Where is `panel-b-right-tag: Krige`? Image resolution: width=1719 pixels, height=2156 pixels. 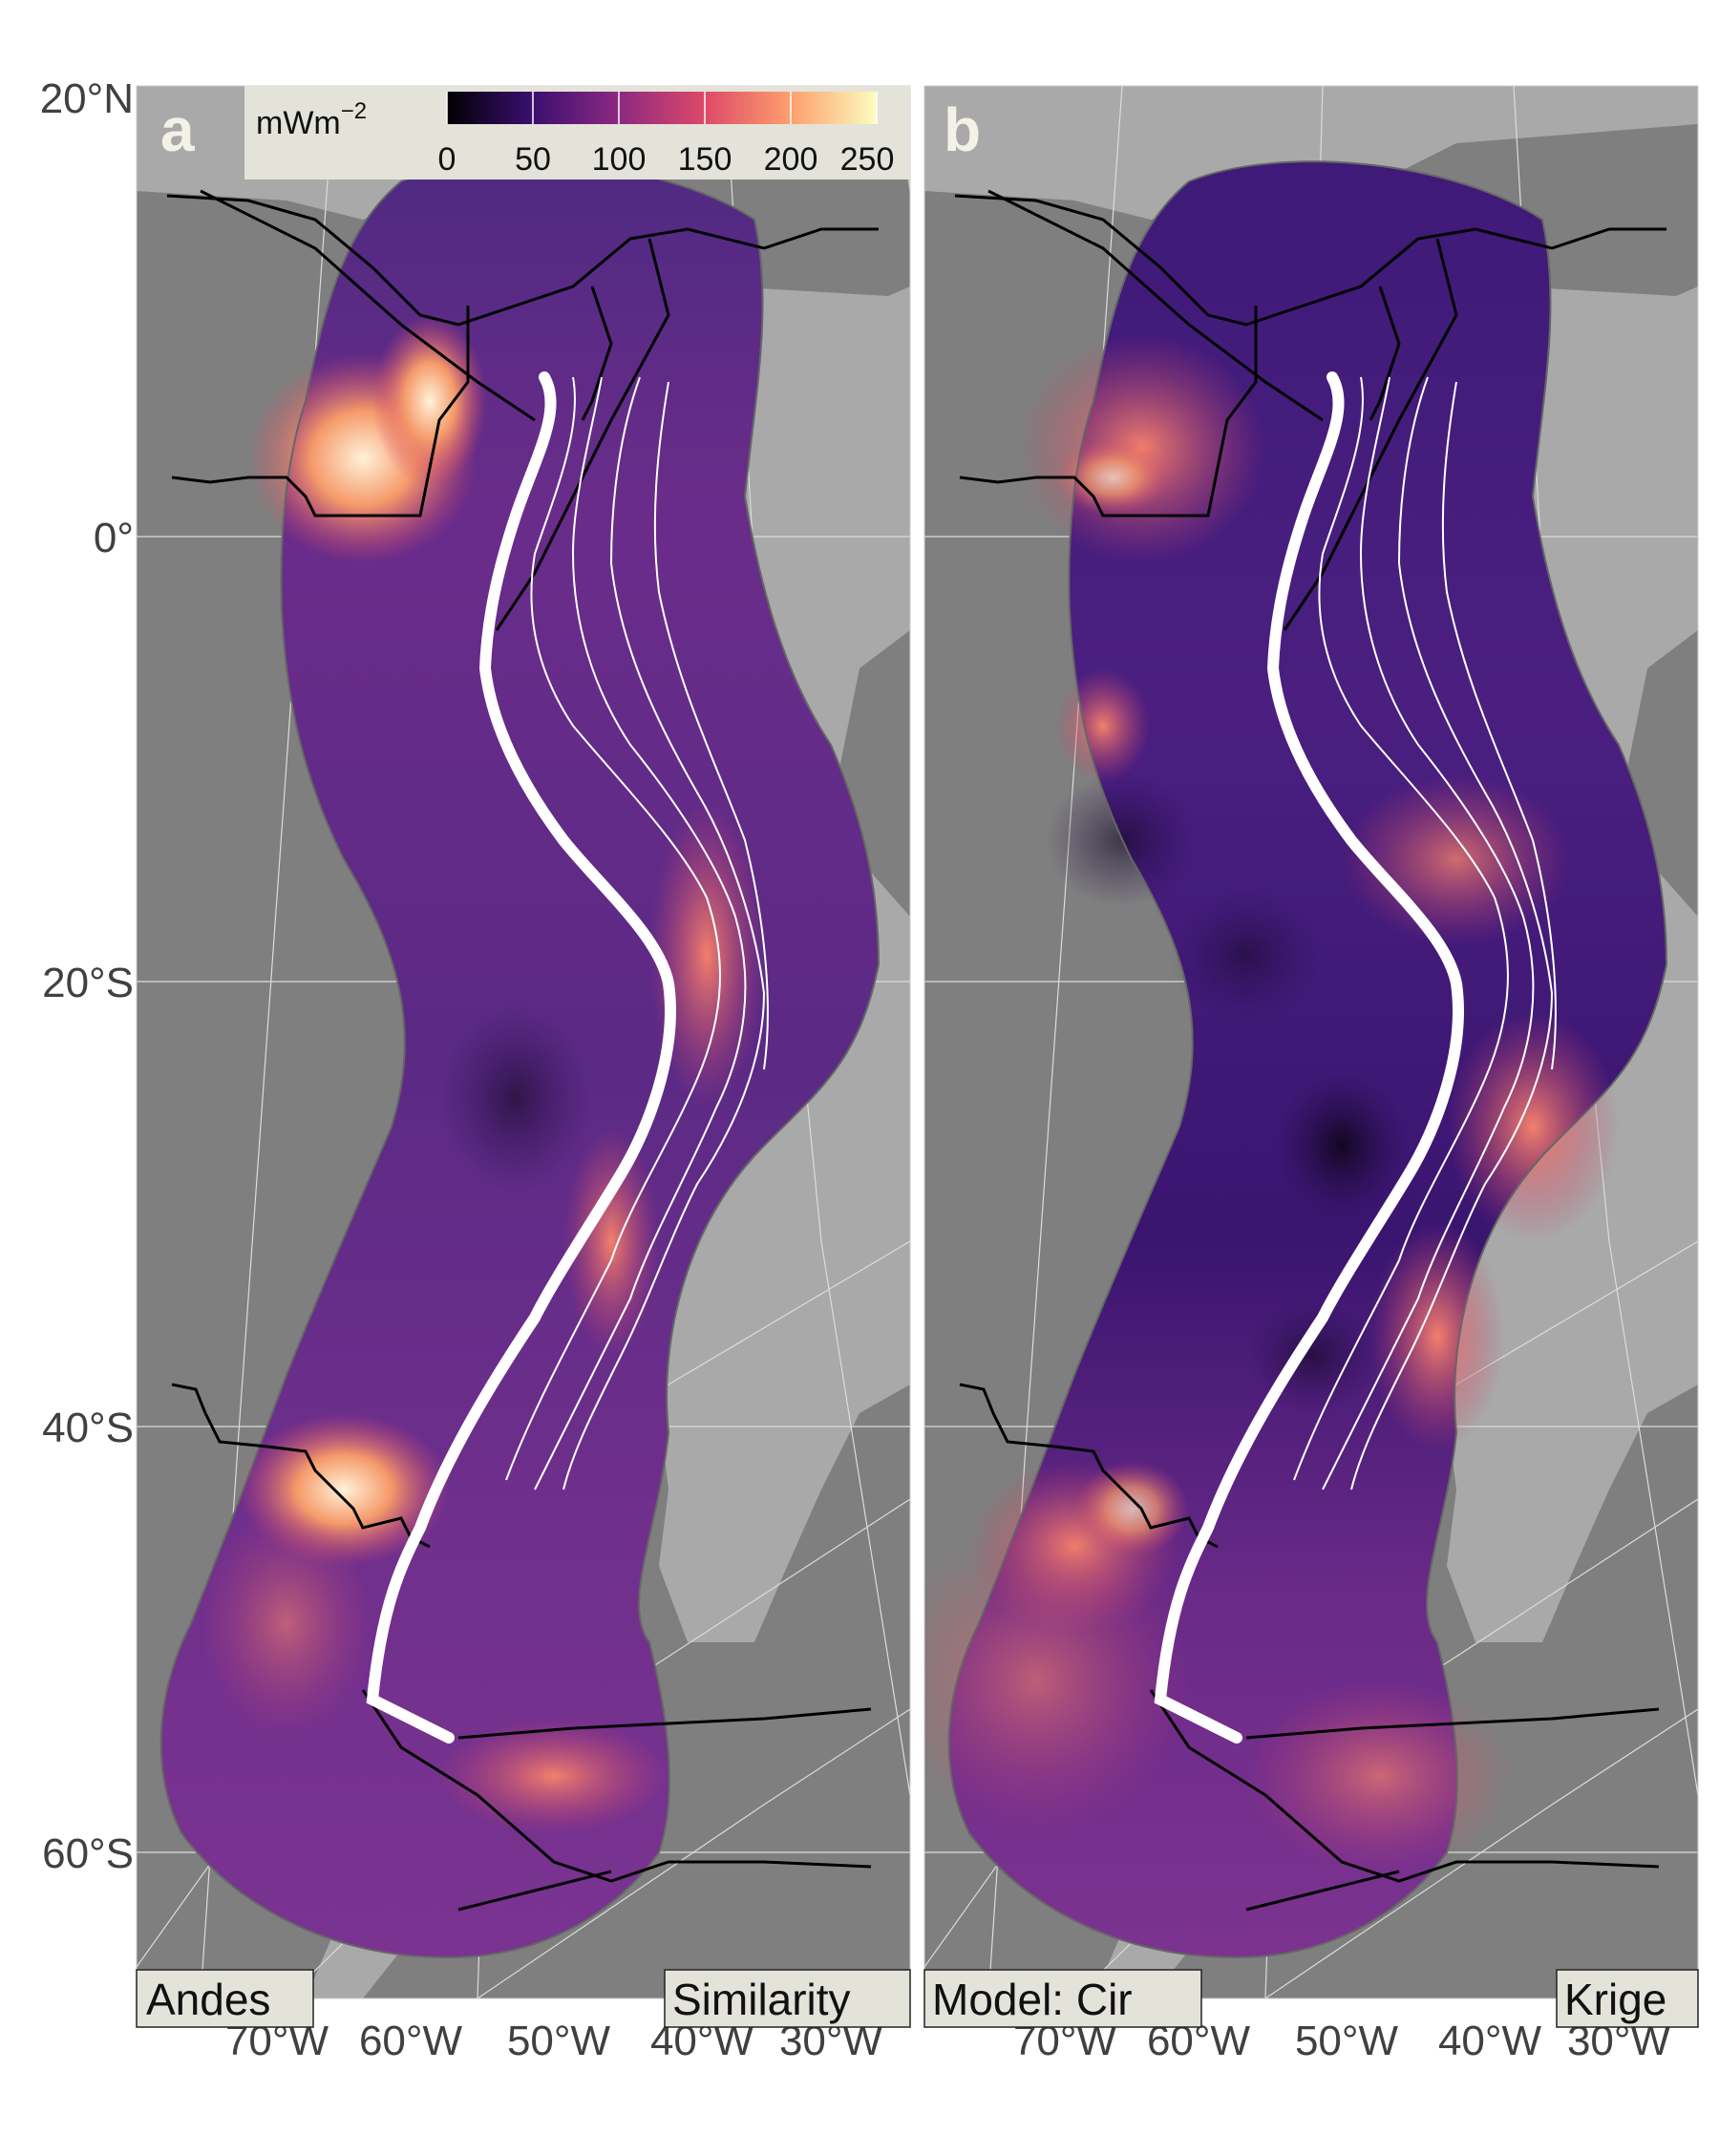 panel-b-right-tag: Krige is located at coordinates (1627, 1999).